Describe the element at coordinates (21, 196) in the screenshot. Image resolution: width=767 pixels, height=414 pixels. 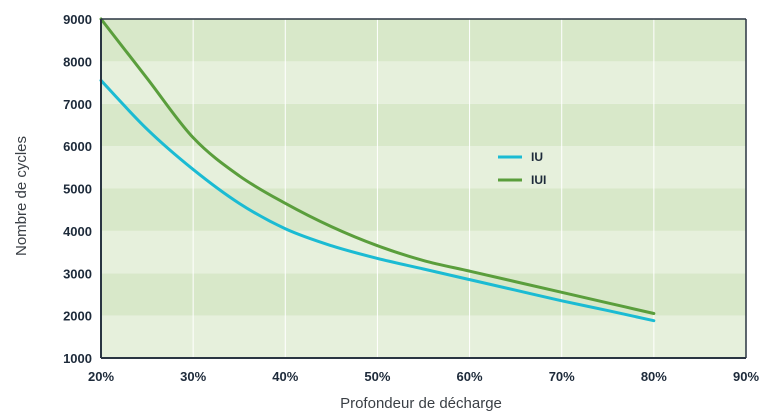
I see `y-axis-title: Nombre de cycles` at that location.